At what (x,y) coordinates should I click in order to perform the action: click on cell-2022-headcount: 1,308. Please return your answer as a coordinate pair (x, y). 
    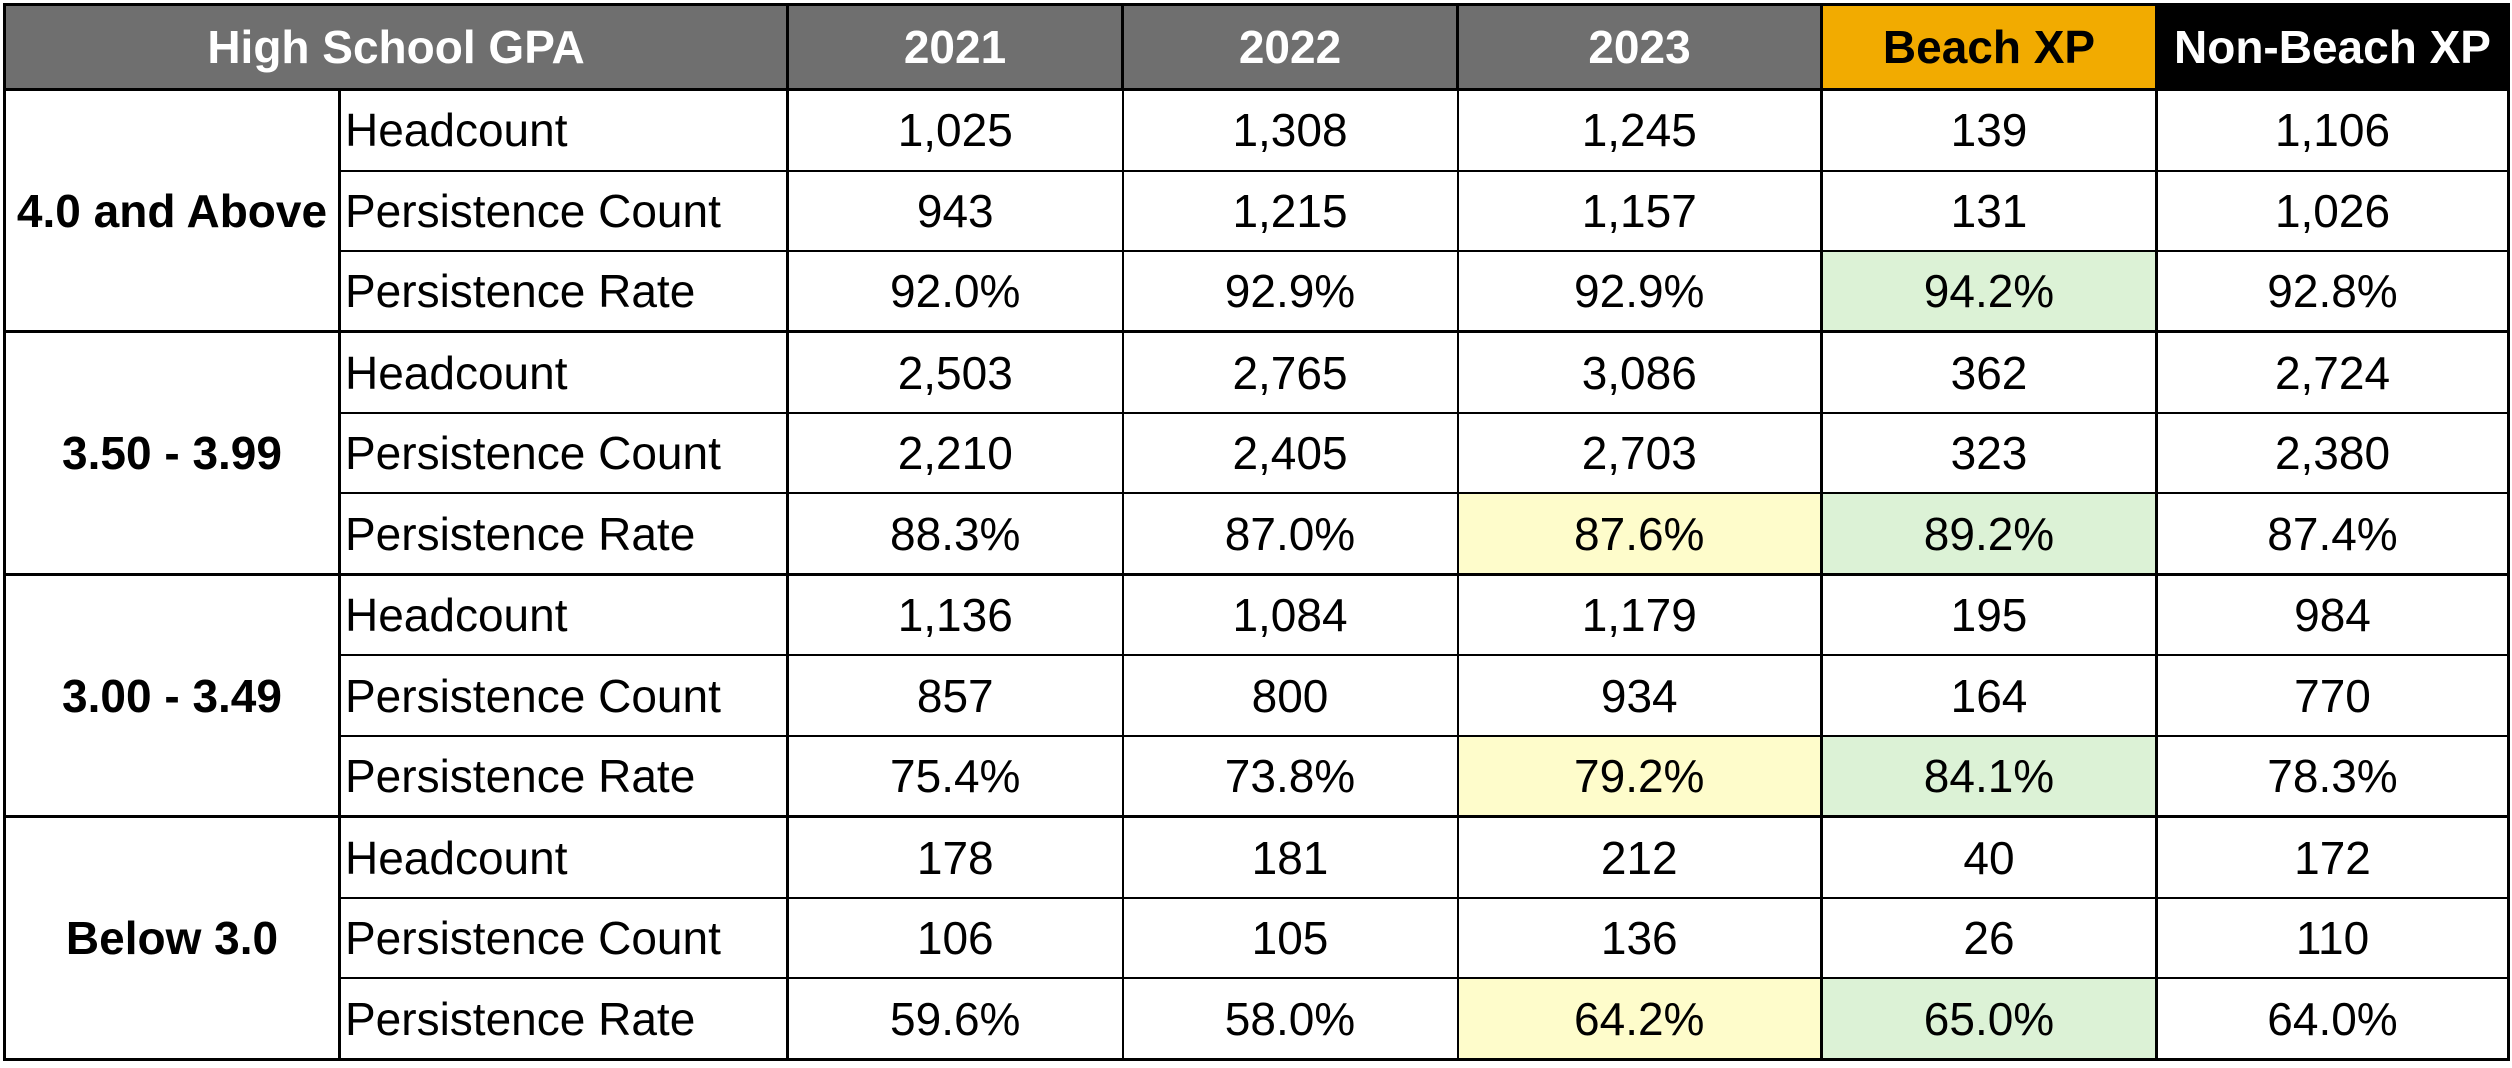
    Looking at the image, I should click on (1290, 130).